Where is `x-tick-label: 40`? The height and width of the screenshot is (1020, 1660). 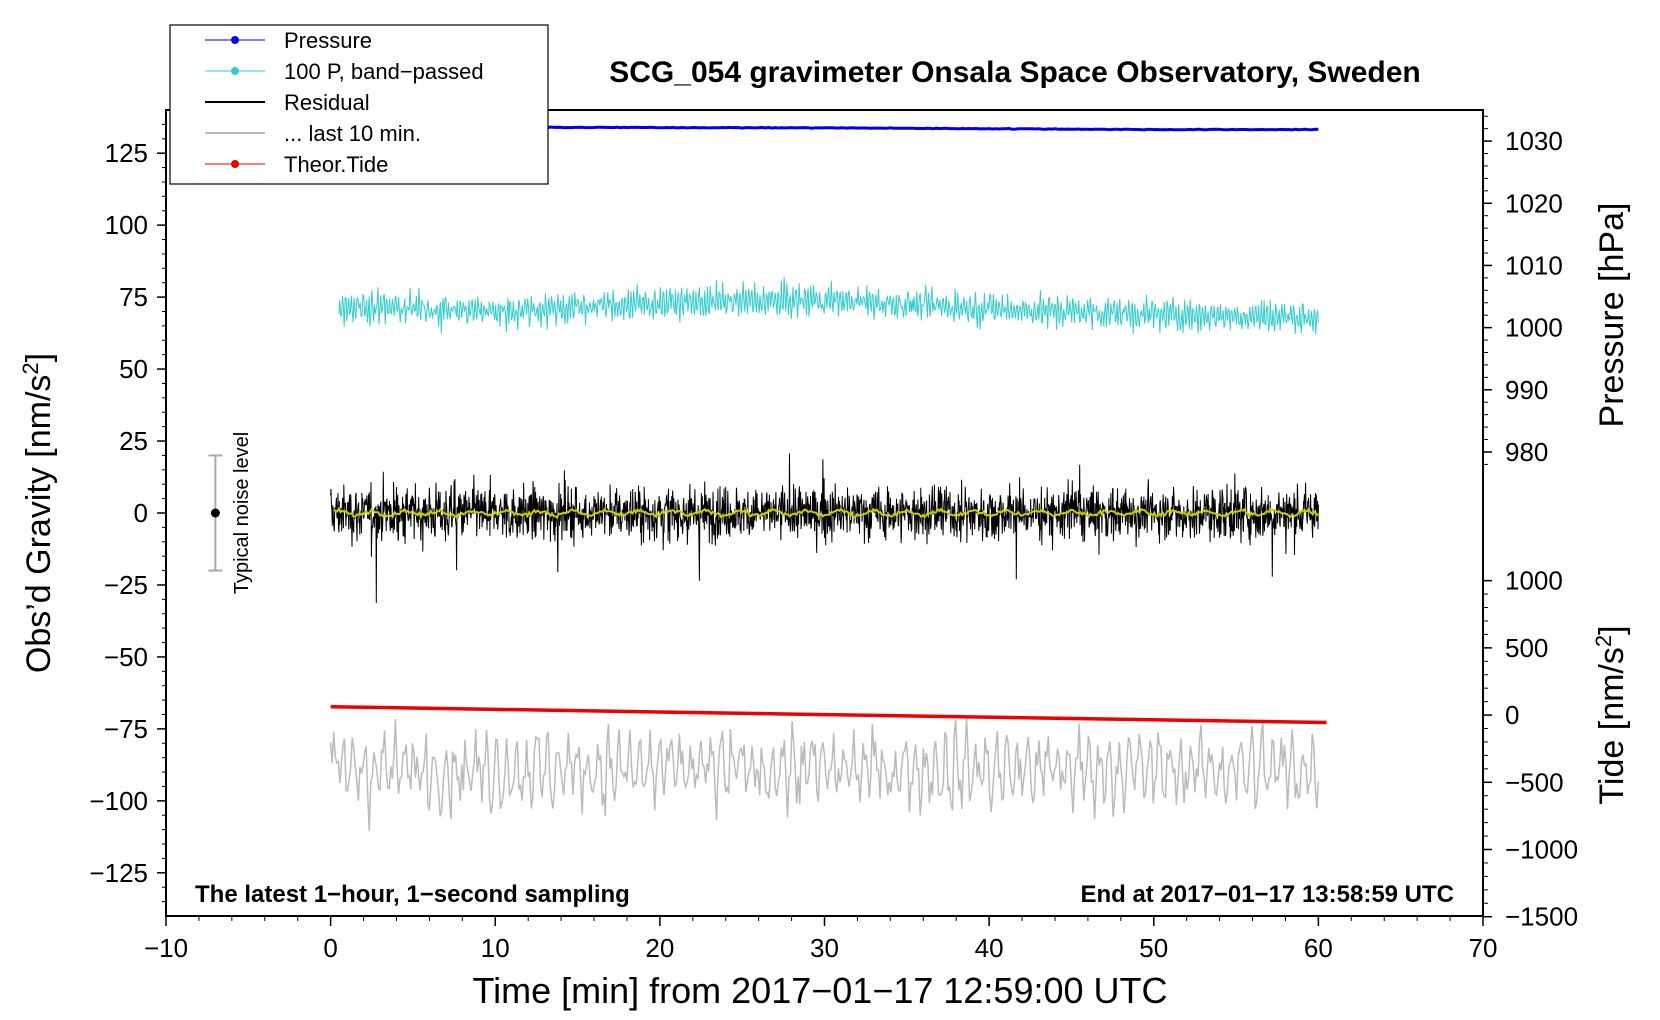 x-tick-label: 40 is located at coordinates (989, 948).